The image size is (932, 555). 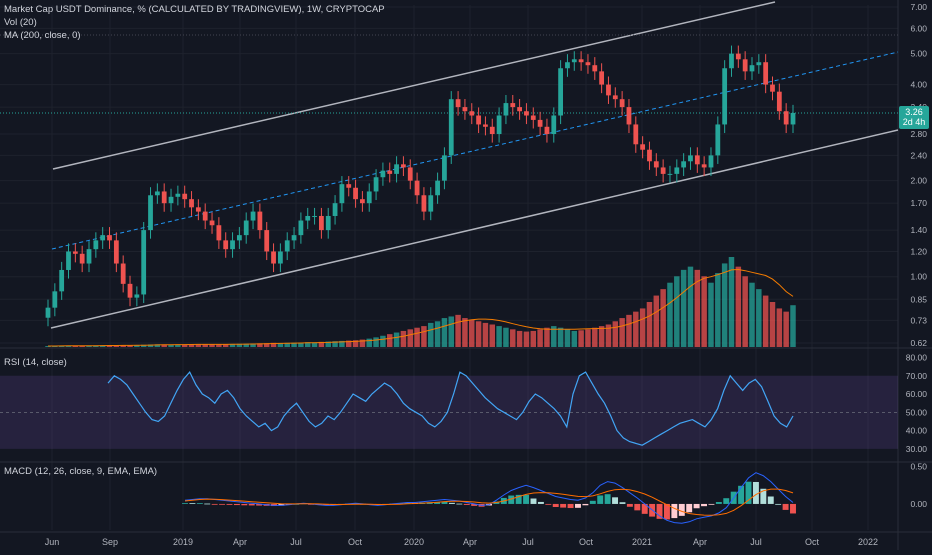 I want to click on volume-legend: Vol (20), so click(x=20, y=22).